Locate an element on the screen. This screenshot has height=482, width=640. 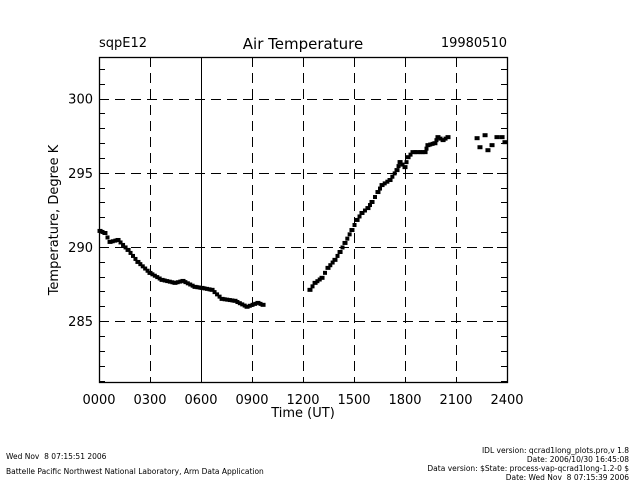
x-tick-label: 0600 is located at coordinates (200, 400).